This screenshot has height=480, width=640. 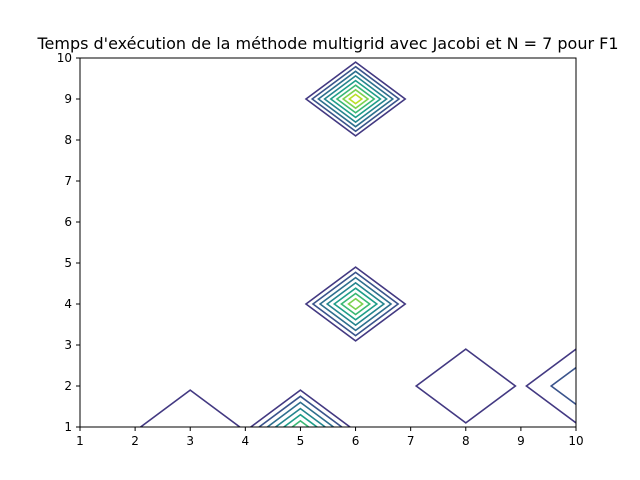 What do you see at coordinates (68, 181) in the screenshot?
I see `y-tick-label: 7` at bounding box center [68, 181].